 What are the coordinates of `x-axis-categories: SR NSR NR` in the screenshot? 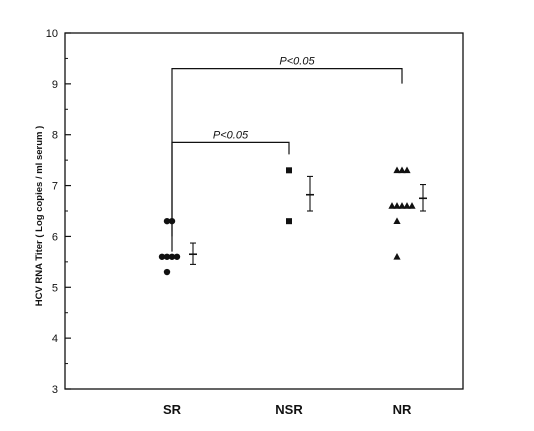 It's located at (287, 409).